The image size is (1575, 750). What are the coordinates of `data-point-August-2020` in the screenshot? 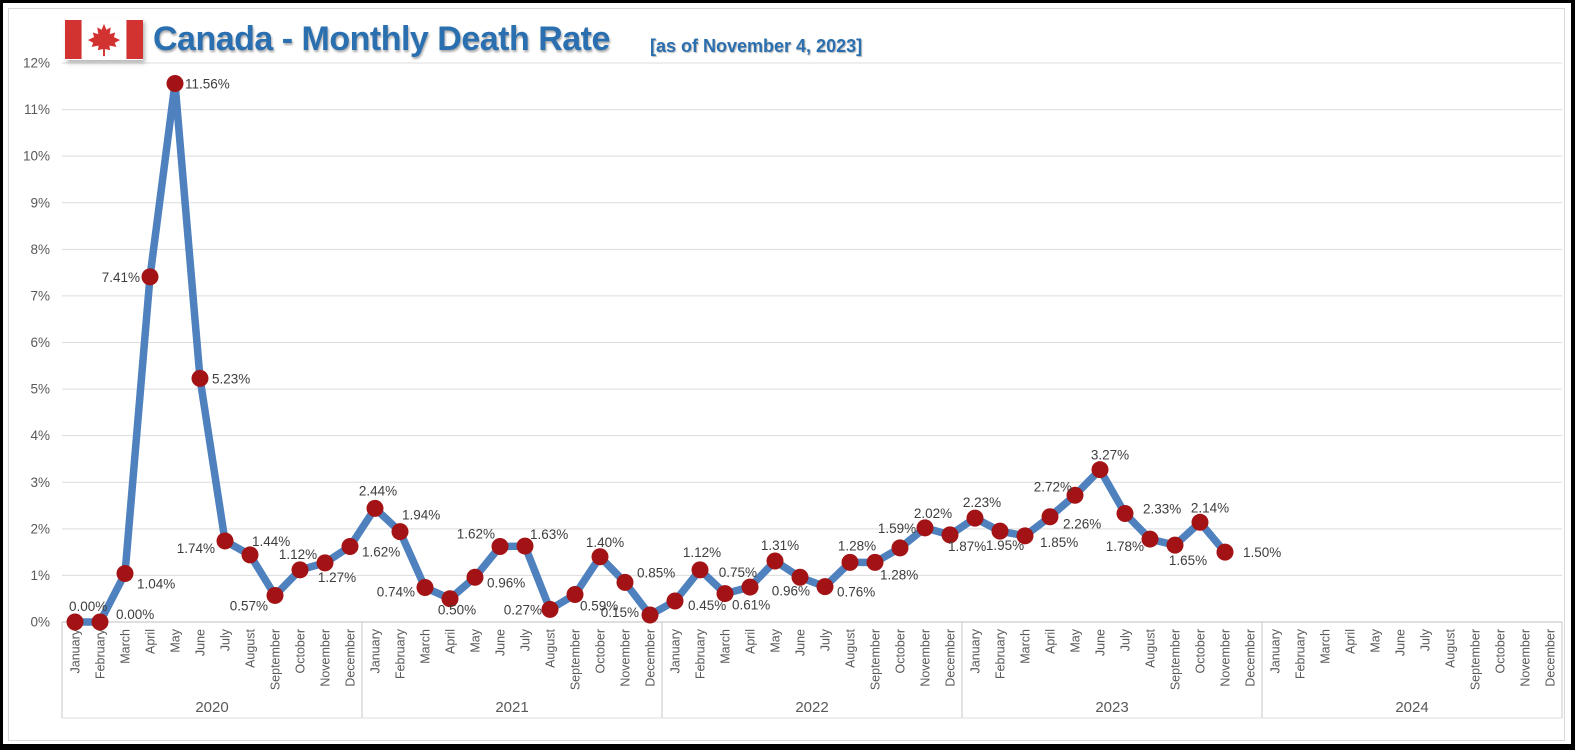 It's located at (250, 555).